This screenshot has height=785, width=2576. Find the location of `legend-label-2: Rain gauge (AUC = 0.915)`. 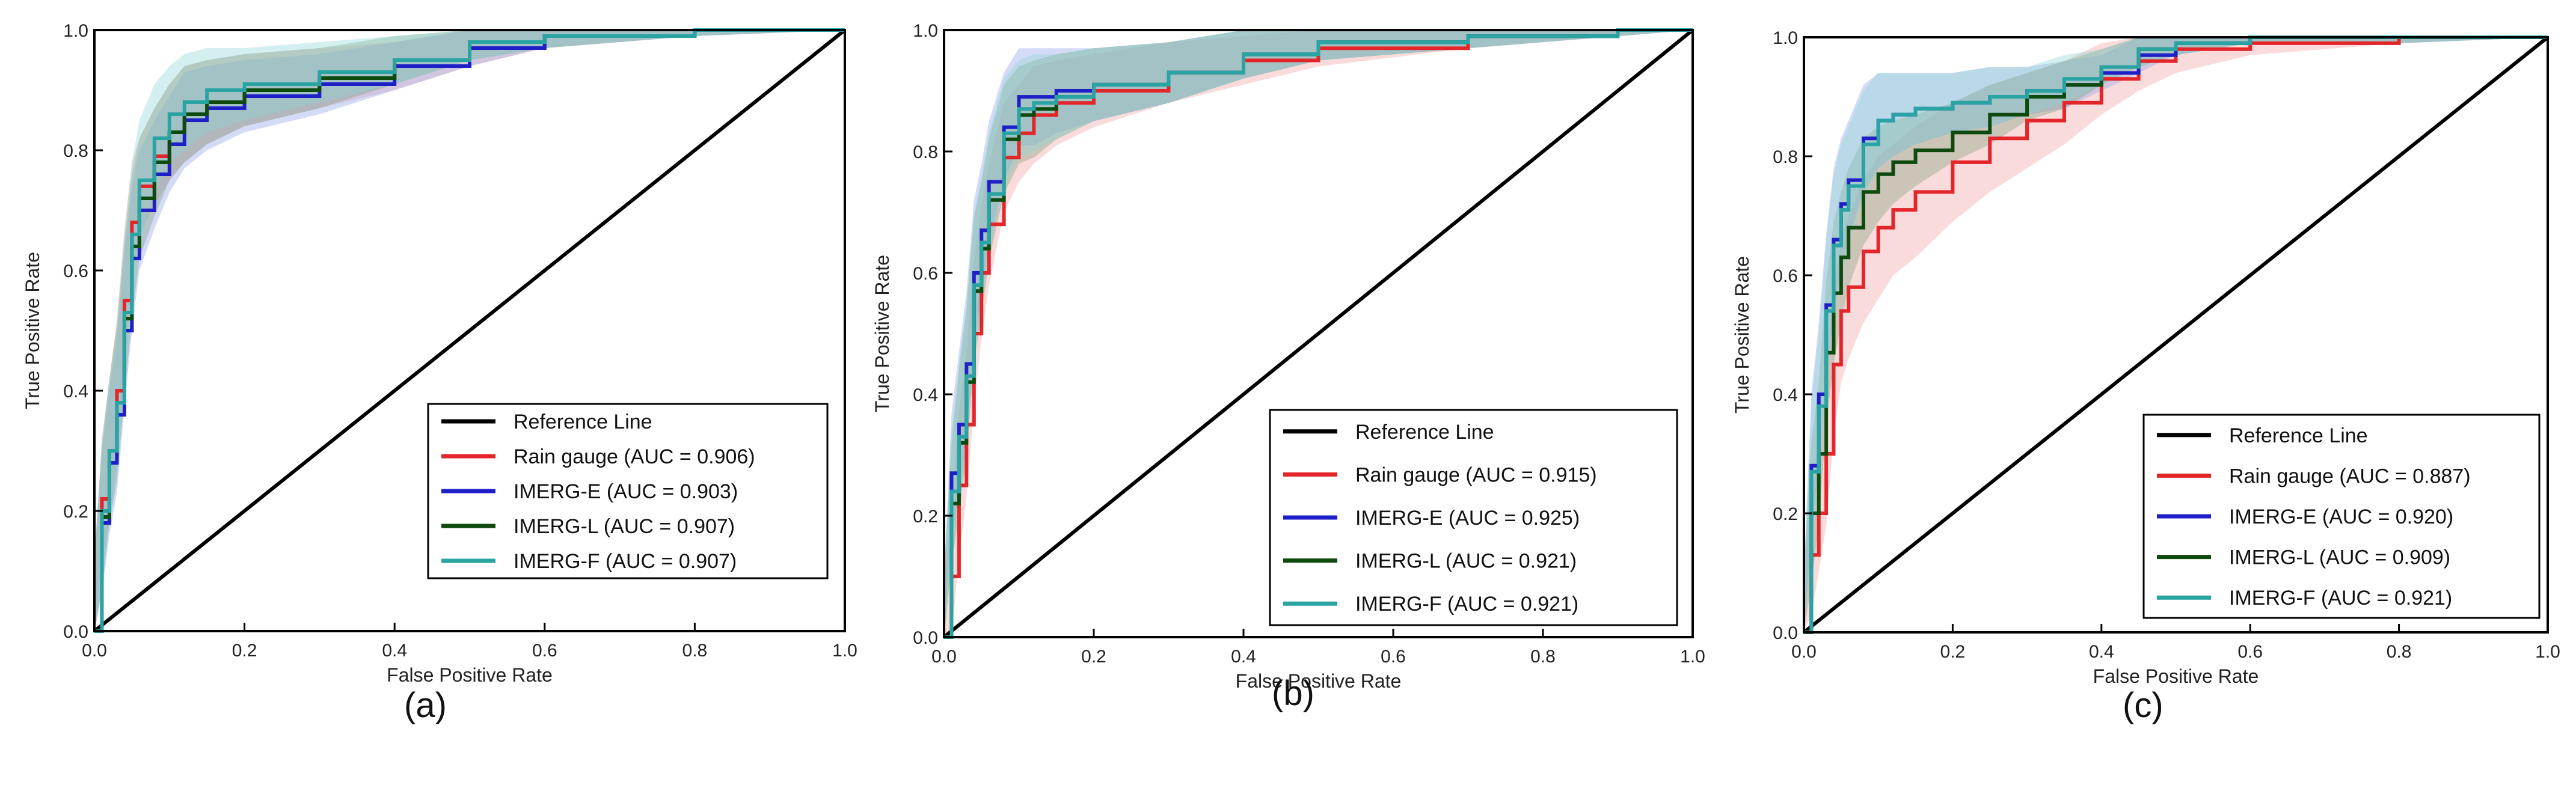

legend-label-2: Rain gauge (AUC = 0.915) is located at coordinates (1476, 474).